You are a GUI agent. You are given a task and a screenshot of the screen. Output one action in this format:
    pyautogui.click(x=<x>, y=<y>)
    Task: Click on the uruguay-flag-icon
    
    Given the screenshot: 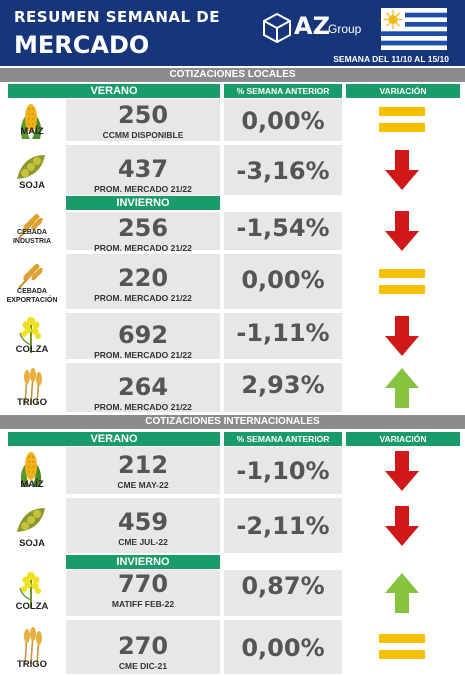 What is the action you would take?
    pyautogui.click(x=414, y=29)
    